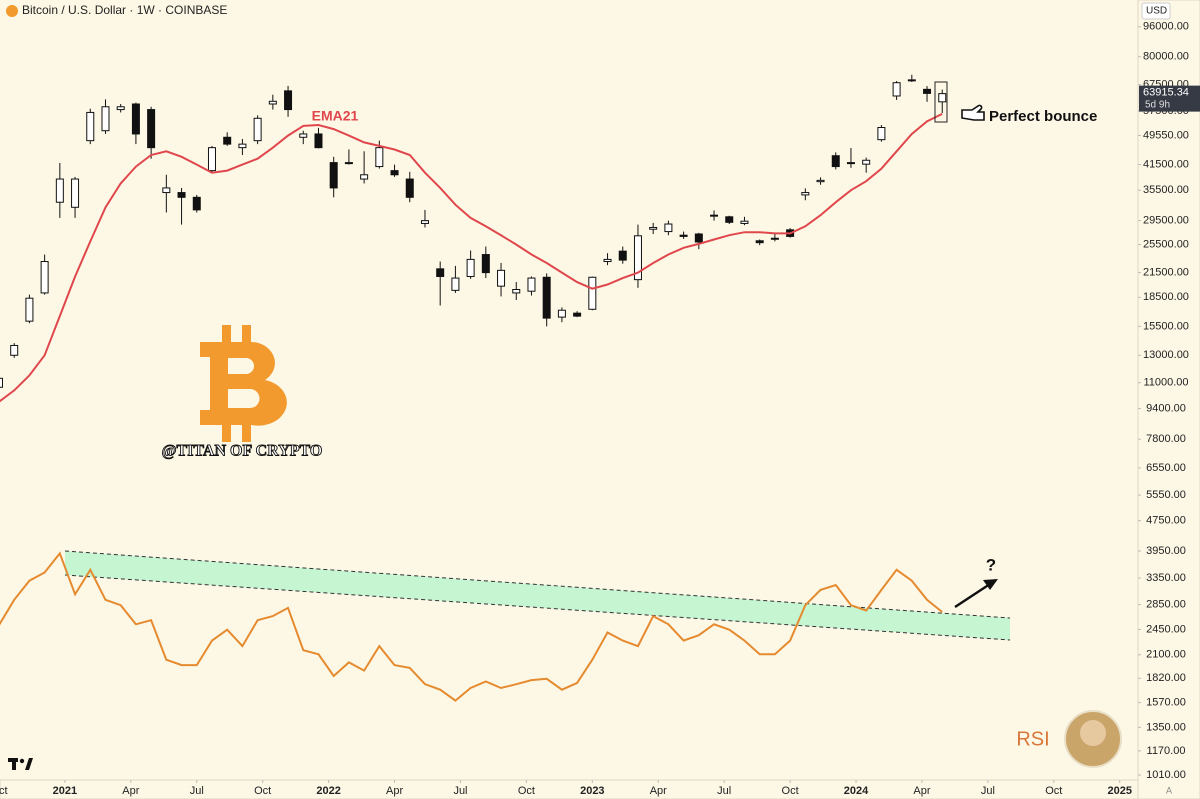  Describe the element at coordinates (1166, 355) in the screenshot. I see `y-tick-label: 13000.00` at that location.